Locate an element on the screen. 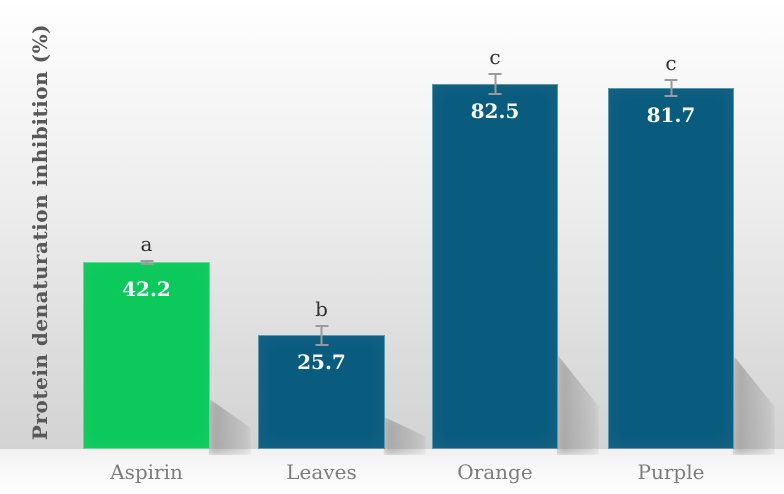 This screenshot has width=784, height=494. significance-letter: a is located at coordinates (146, 244).